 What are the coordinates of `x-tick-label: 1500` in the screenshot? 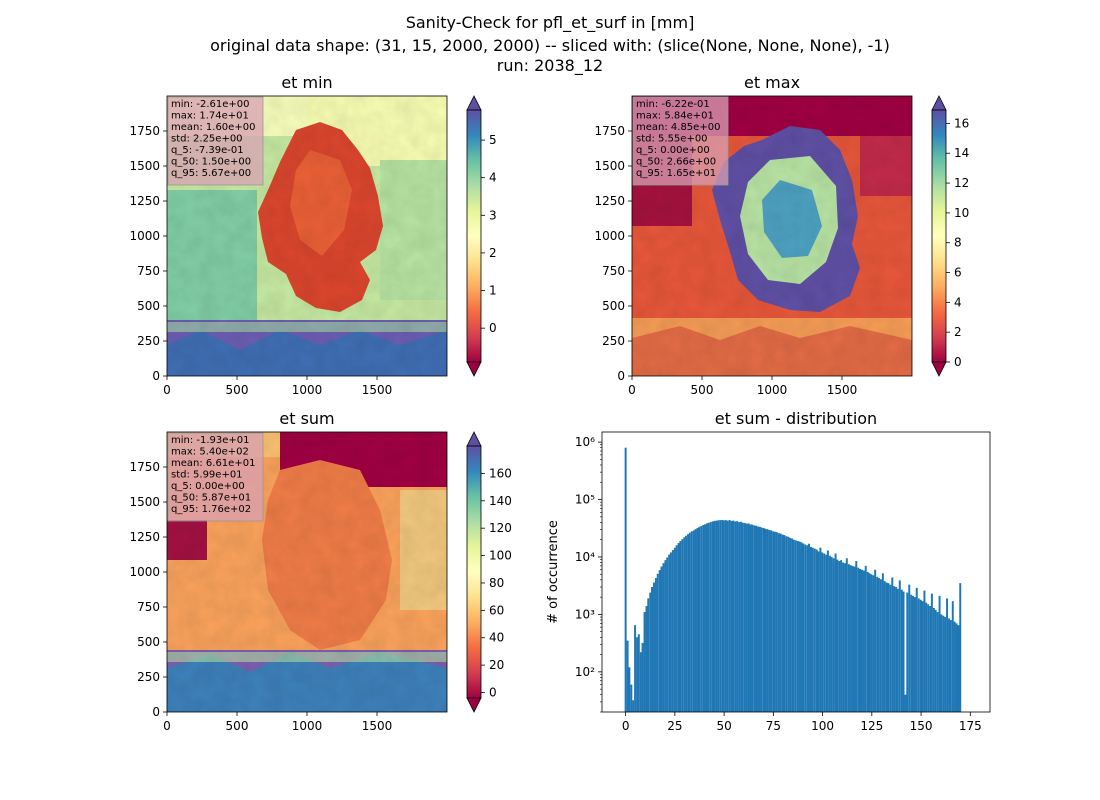 It's located at (377, 390).